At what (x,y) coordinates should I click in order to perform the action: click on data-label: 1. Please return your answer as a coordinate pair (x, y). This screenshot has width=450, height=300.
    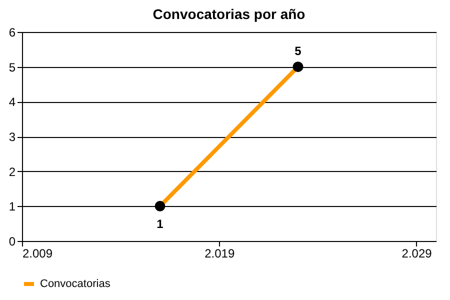
    Looking at the image, I should click on (160, 224).